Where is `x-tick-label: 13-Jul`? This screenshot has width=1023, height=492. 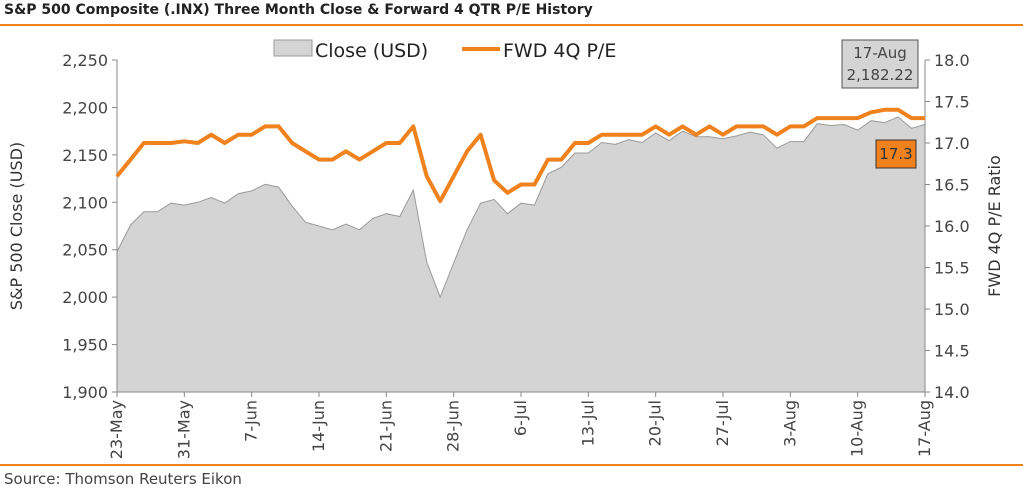
x-tick-label: 13-Jul is located at coordinates (587, 423).